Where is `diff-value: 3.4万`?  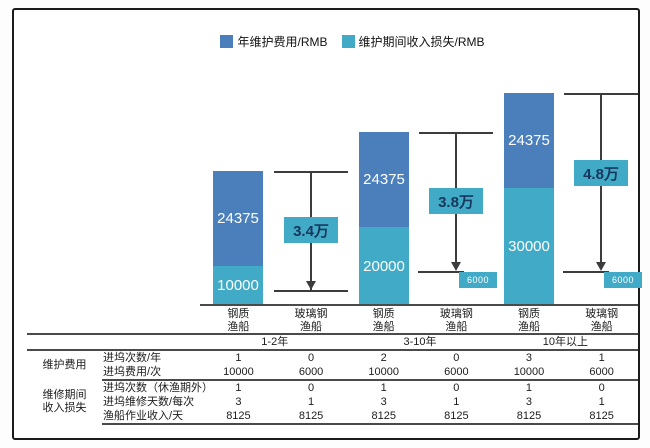
diff-value: 3.4万 is located at coordinates (311, 231).